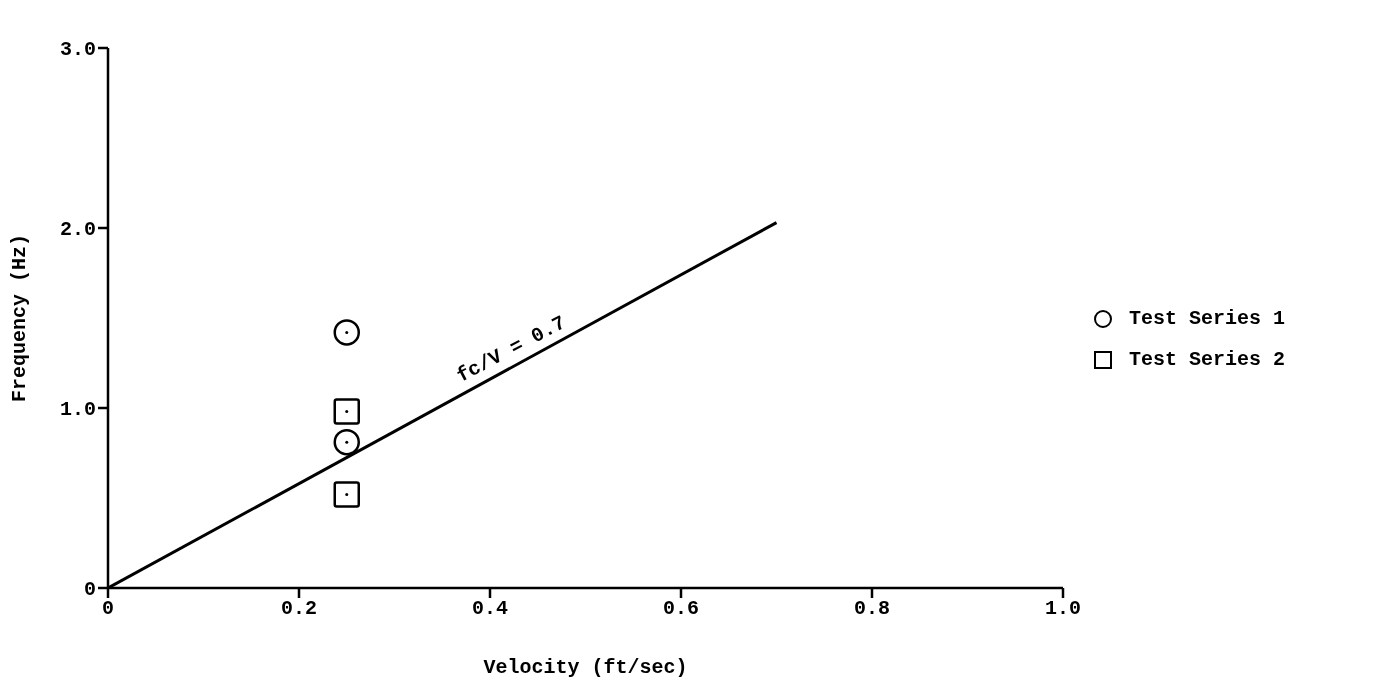 This screenshot has width=1381, height=698. I want to click on y-tick-label: 1.0, so click(77, 410).